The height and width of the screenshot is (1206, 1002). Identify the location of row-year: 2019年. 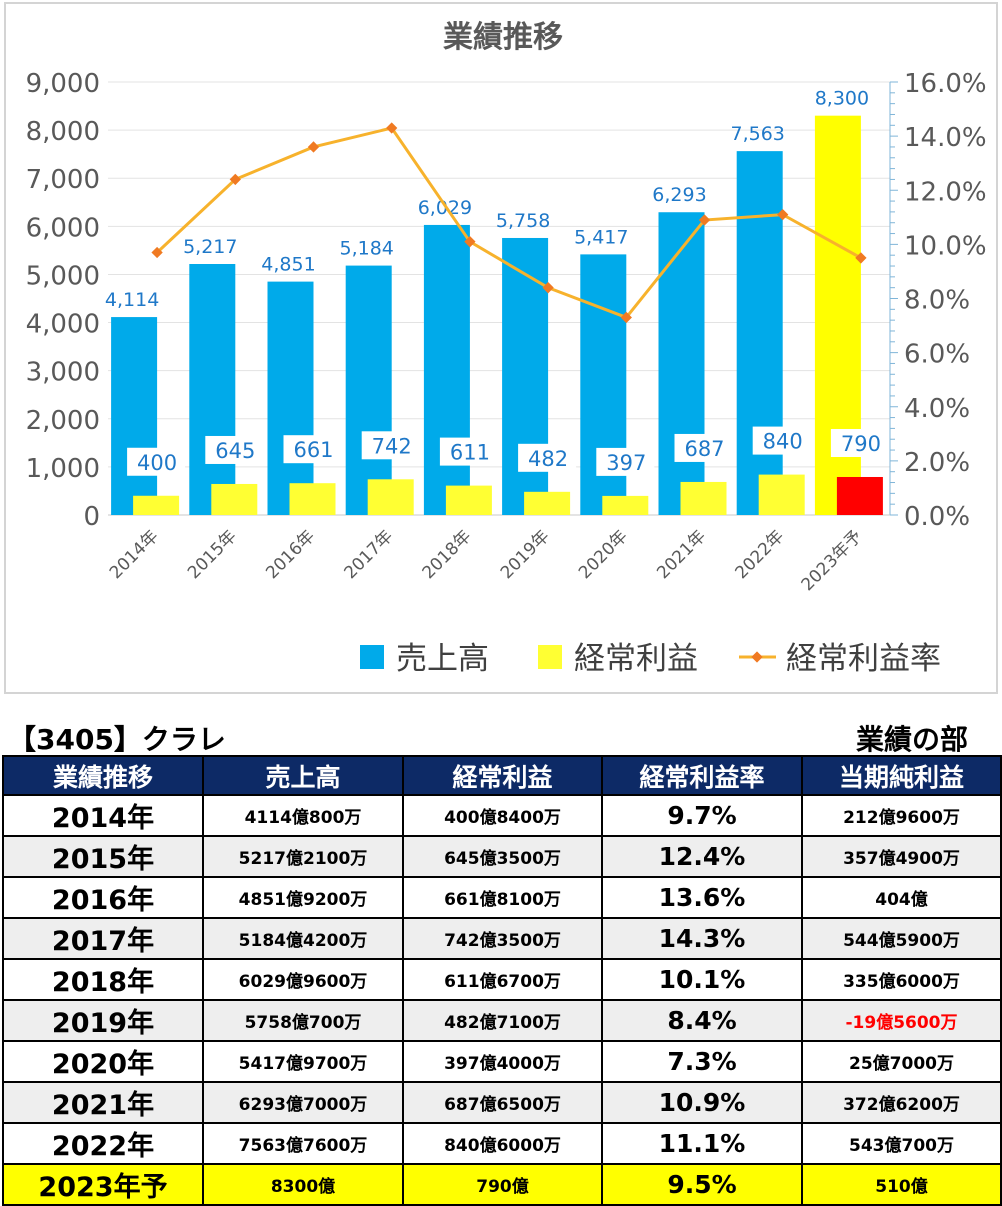
(103, 1020).